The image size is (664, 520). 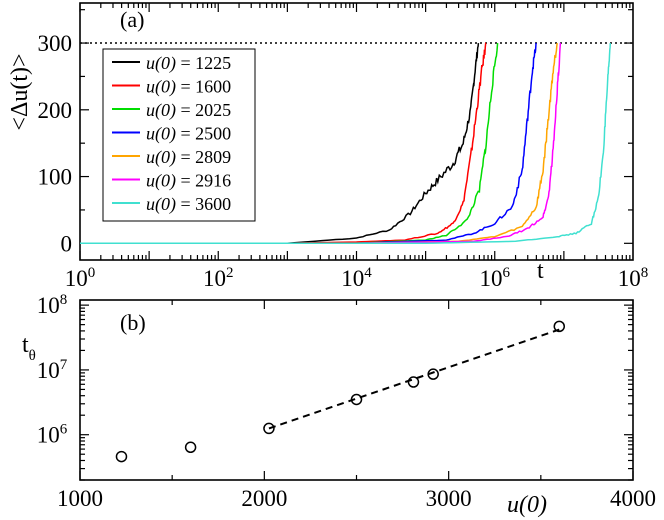 What do you see at coordinates (52, 435) in the screenshot?
I see `y-tick-label-b: 10⁶` at bounding box center [52, 435].